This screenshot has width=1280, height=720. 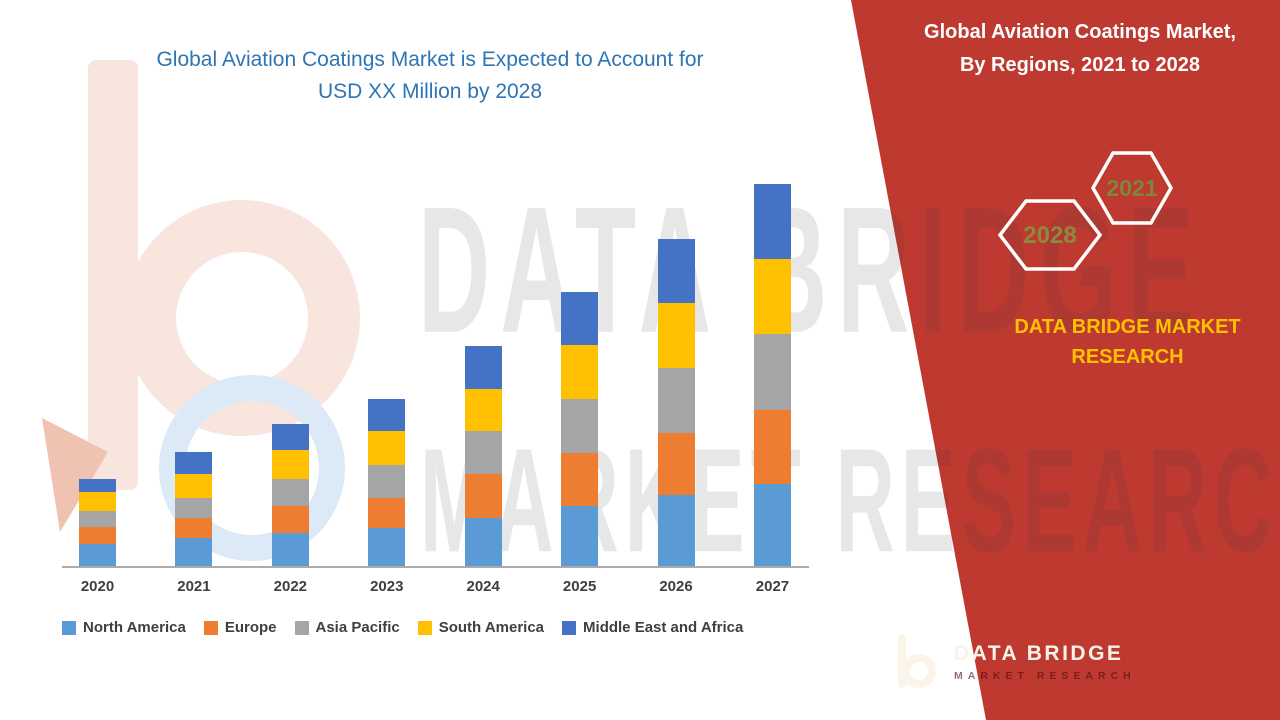 I want to click on hexagon-badge-2028: 2028, so click(x=1050, y=235).